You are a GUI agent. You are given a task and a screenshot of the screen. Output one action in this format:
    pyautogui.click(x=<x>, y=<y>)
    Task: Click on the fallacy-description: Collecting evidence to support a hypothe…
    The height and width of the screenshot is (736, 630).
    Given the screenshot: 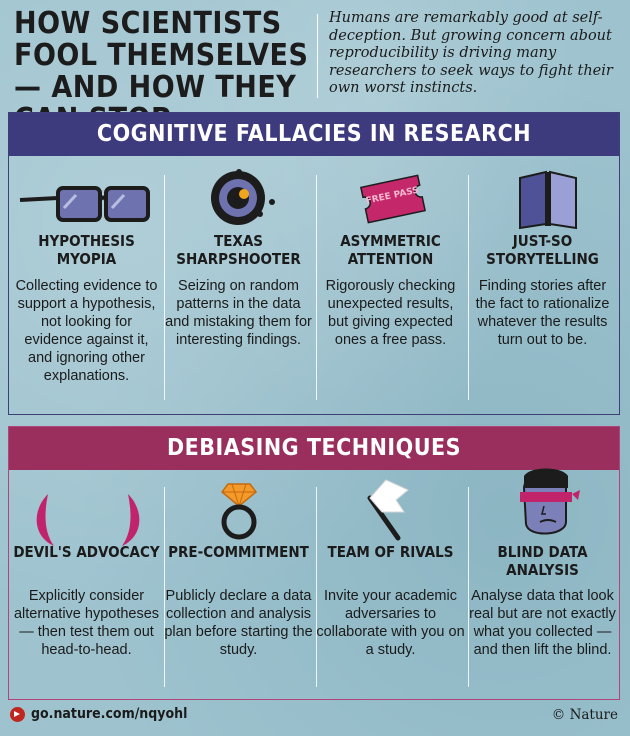 What is the action you would take?
    pyautogui.click(x=86, y=331)
    